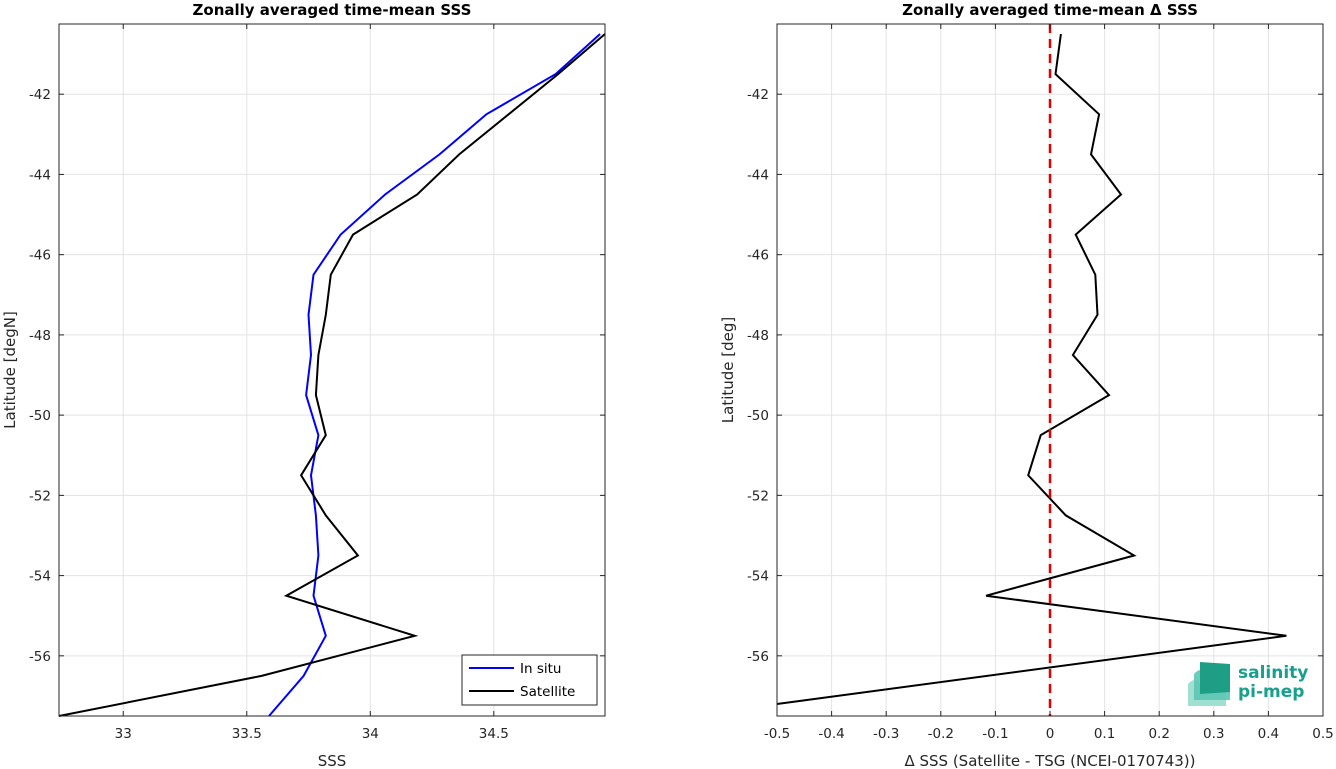 The image size is (1336, 769). What do you see at coordinates (40, 175) in the screenshot?
I see `left-y-tick-label: -44` at bounding box center [40, 175].